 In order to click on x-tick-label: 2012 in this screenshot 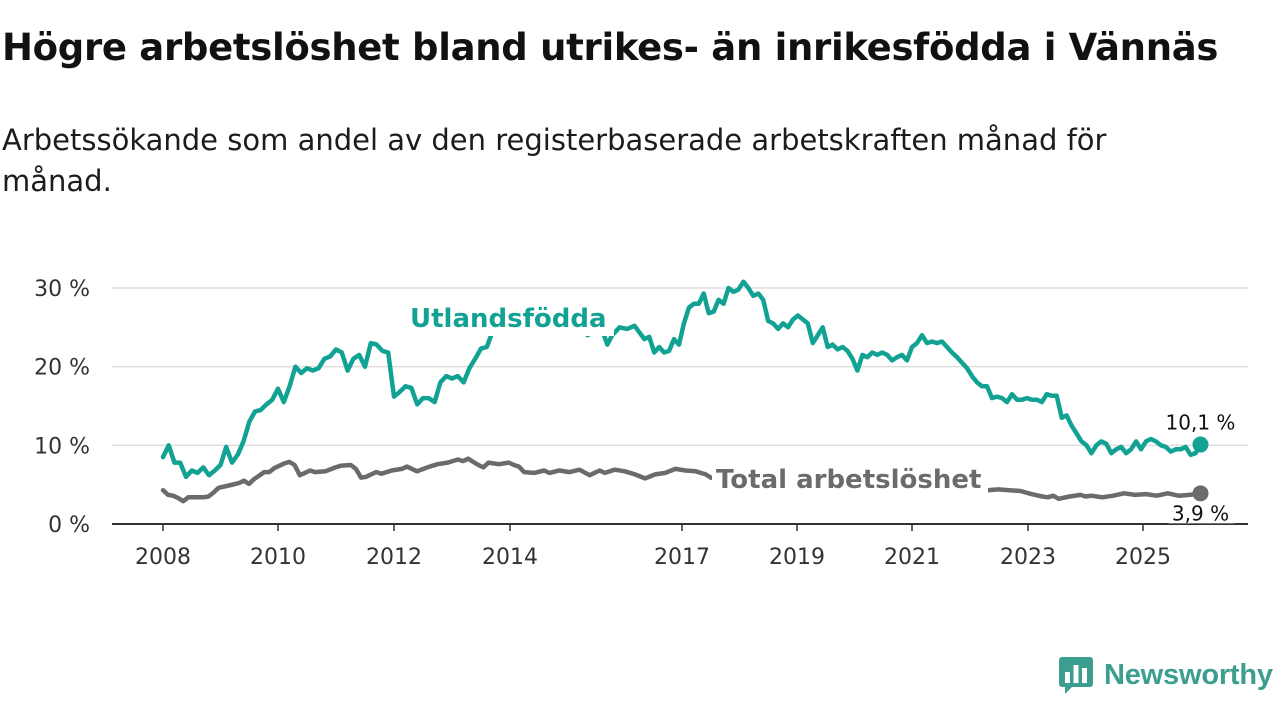, I will do `click(394, 557)`.